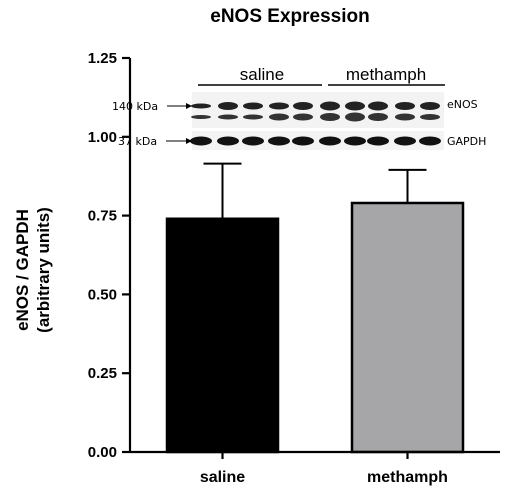 The width and height of the screenshot is (510, 491). I want to click on marker-label-140kda: 140 kDa, so click(135, 106).